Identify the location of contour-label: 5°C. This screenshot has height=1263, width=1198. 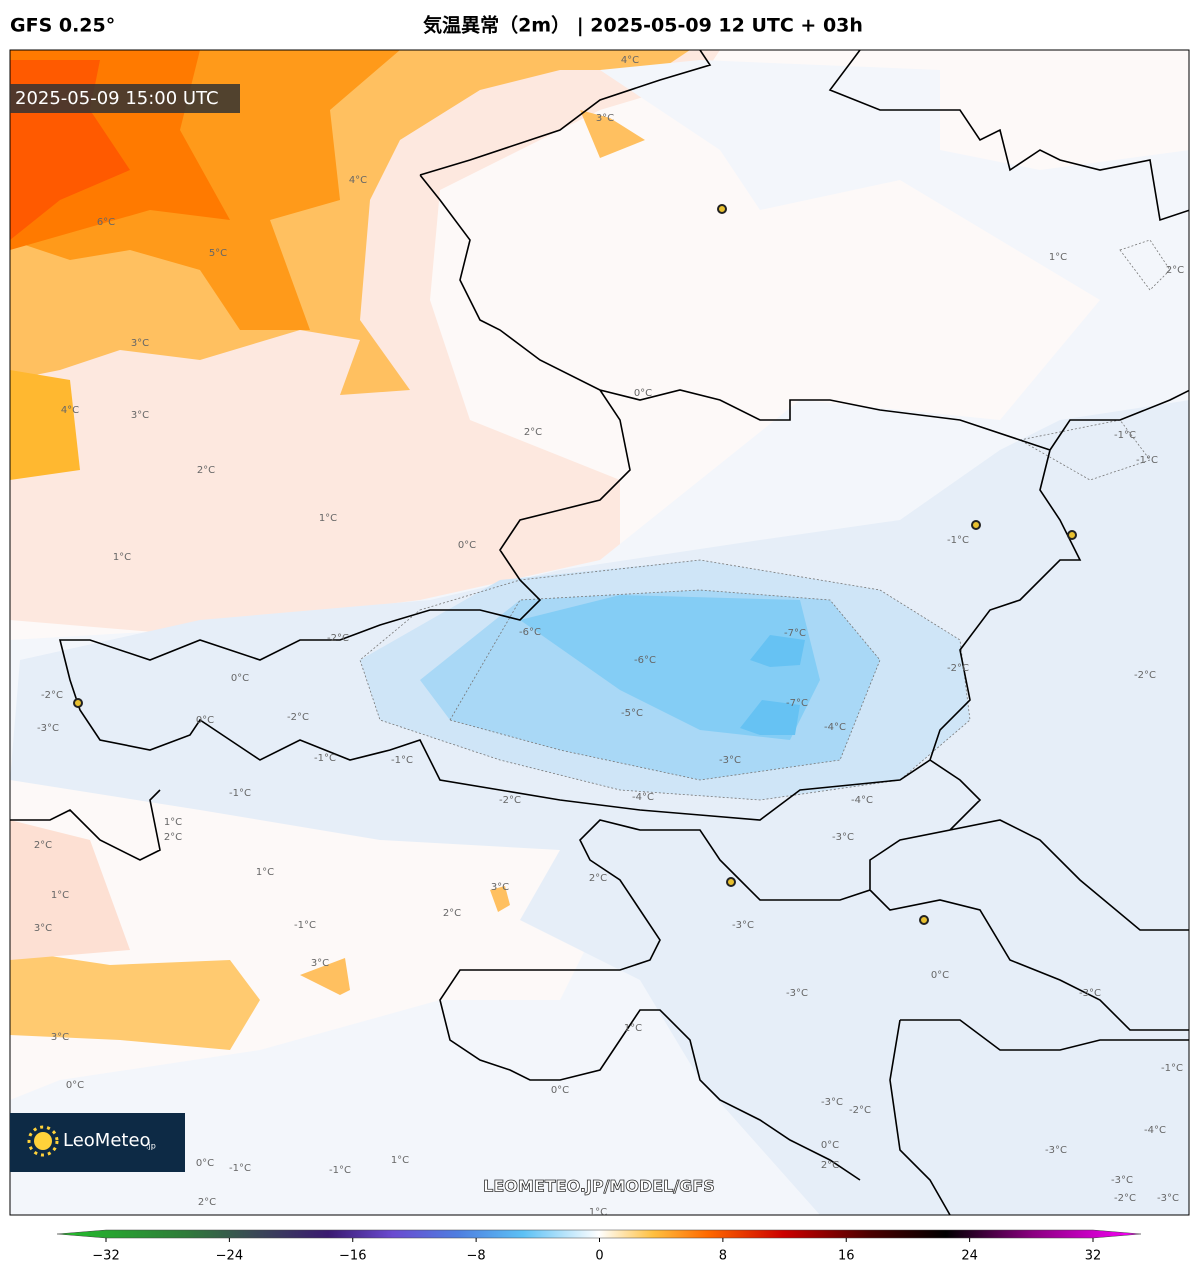
(218, 253).